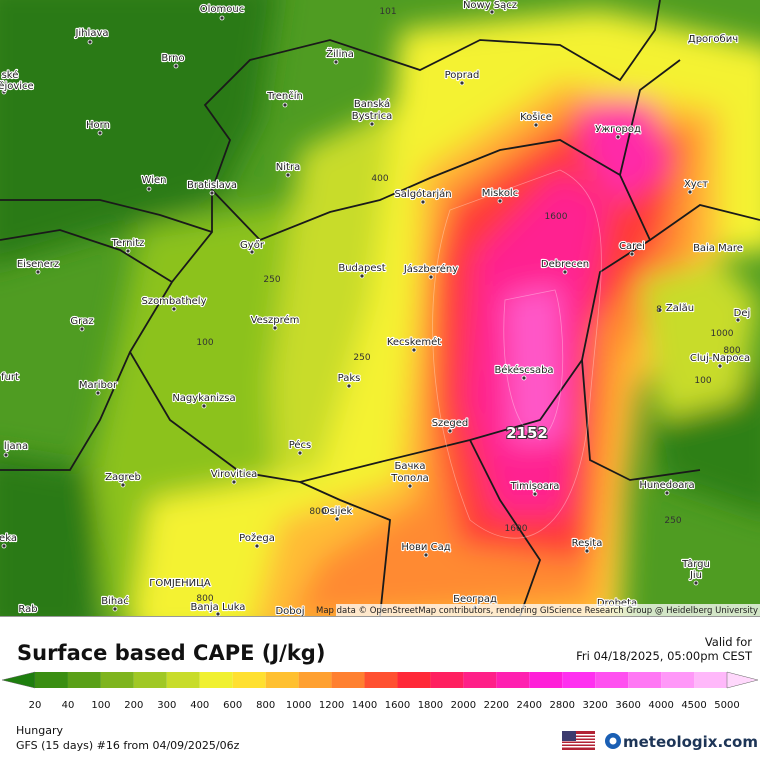  Describe the element at coordinates (35, 705) in the screenshot. I see `colorbar-label: 20` at that location.